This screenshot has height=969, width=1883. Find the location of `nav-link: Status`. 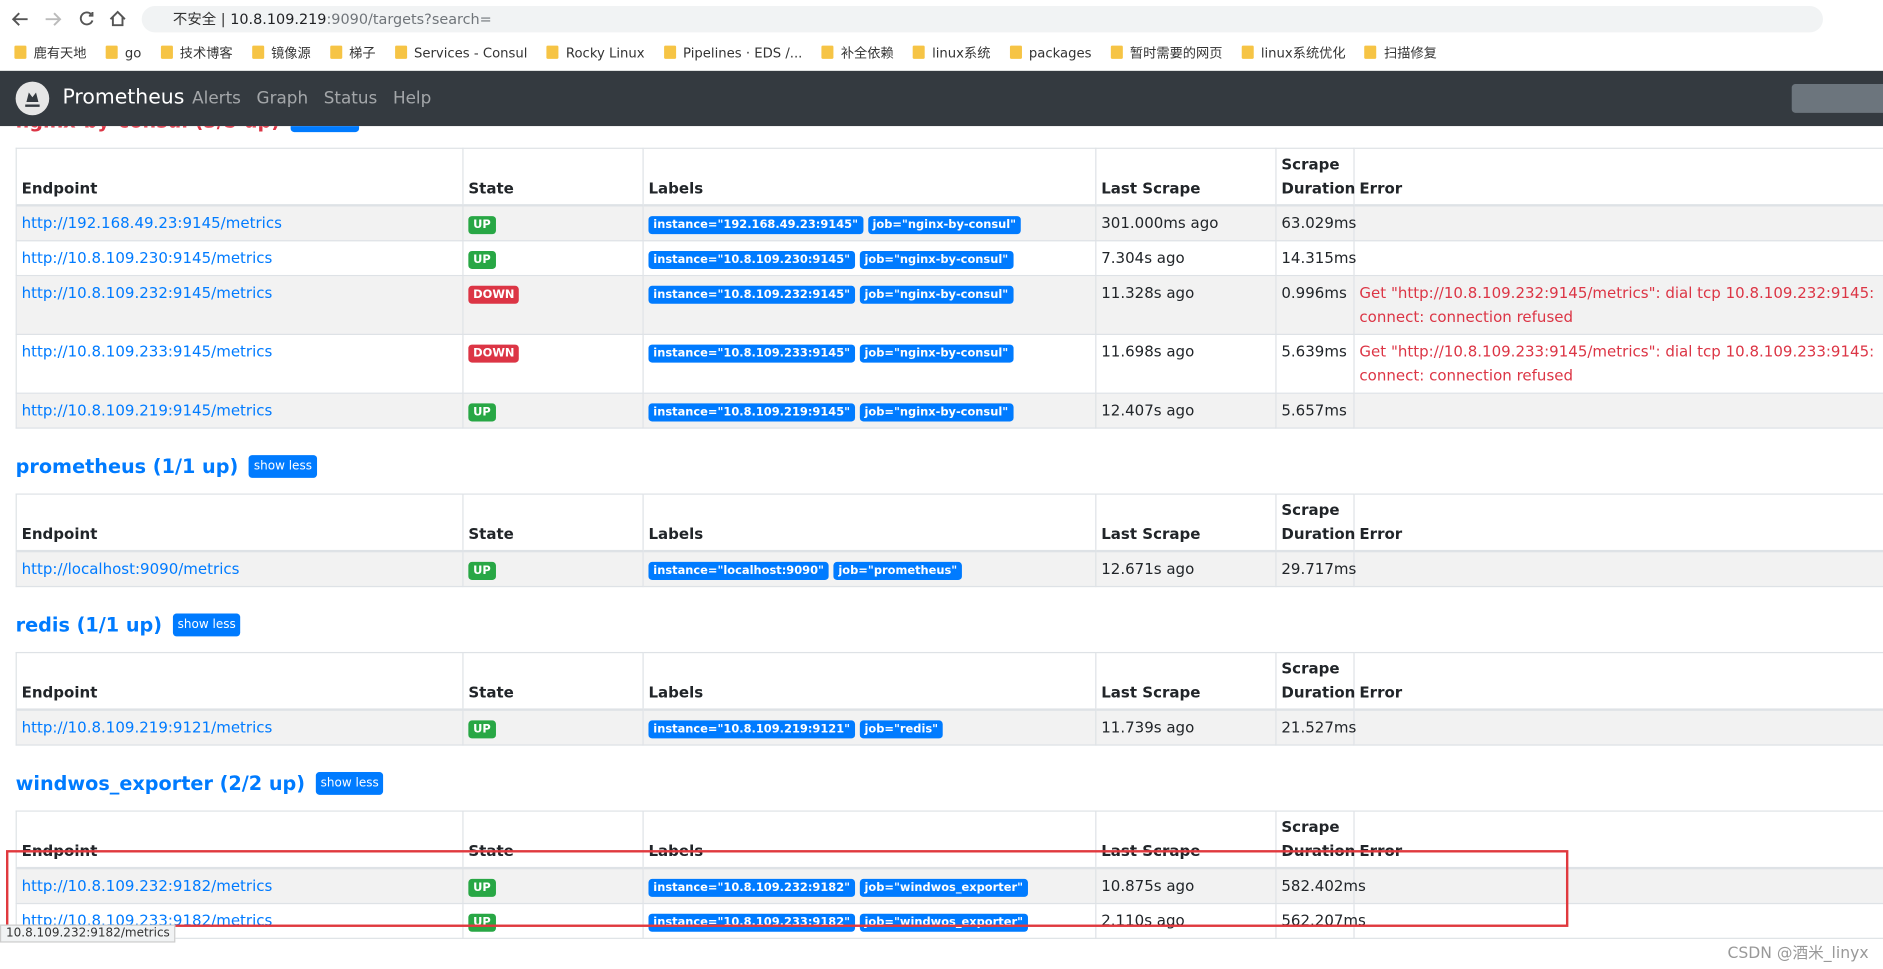

nav-link: Status is located at coordinates (350, 98).